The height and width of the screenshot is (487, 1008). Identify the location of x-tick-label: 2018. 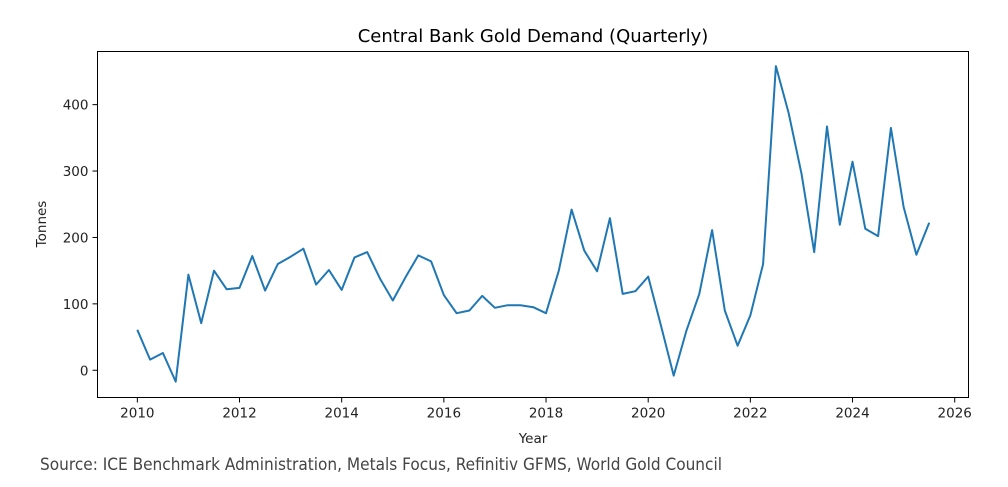
(546, 414).